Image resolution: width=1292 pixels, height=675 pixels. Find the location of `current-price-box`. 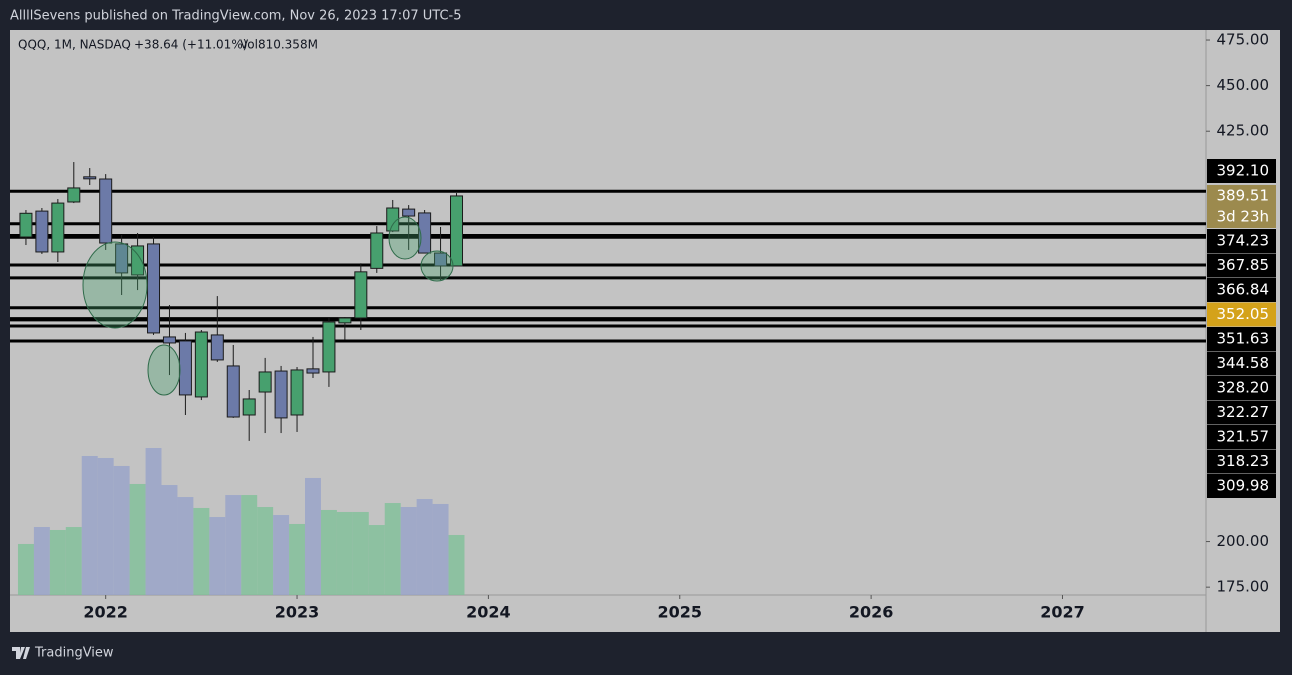

current-price-box is located at coordinates (1241, 206).